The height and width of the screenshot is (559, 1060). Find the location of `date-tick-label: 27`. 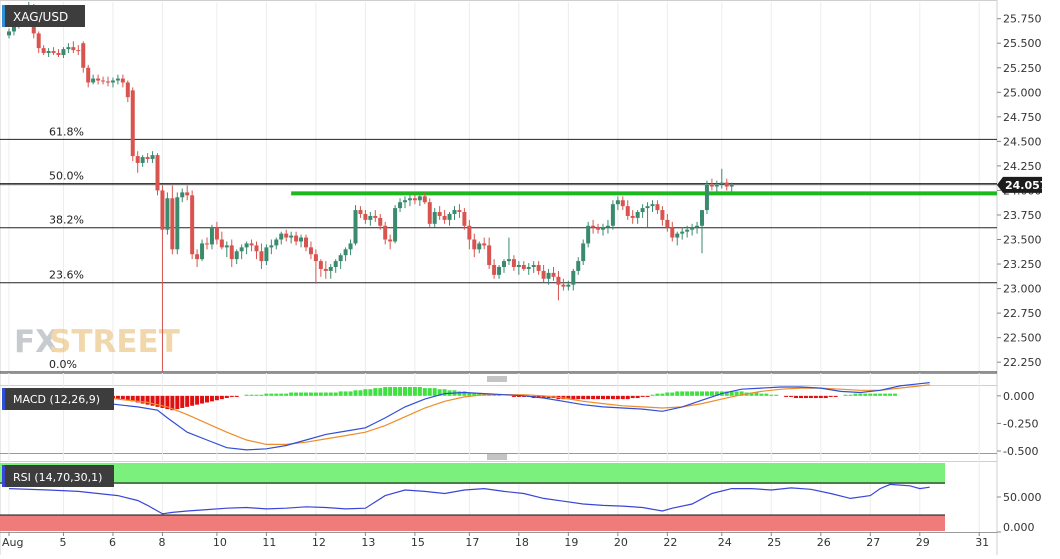

date-tick-label: 27 is located at coordinates (873, 542).